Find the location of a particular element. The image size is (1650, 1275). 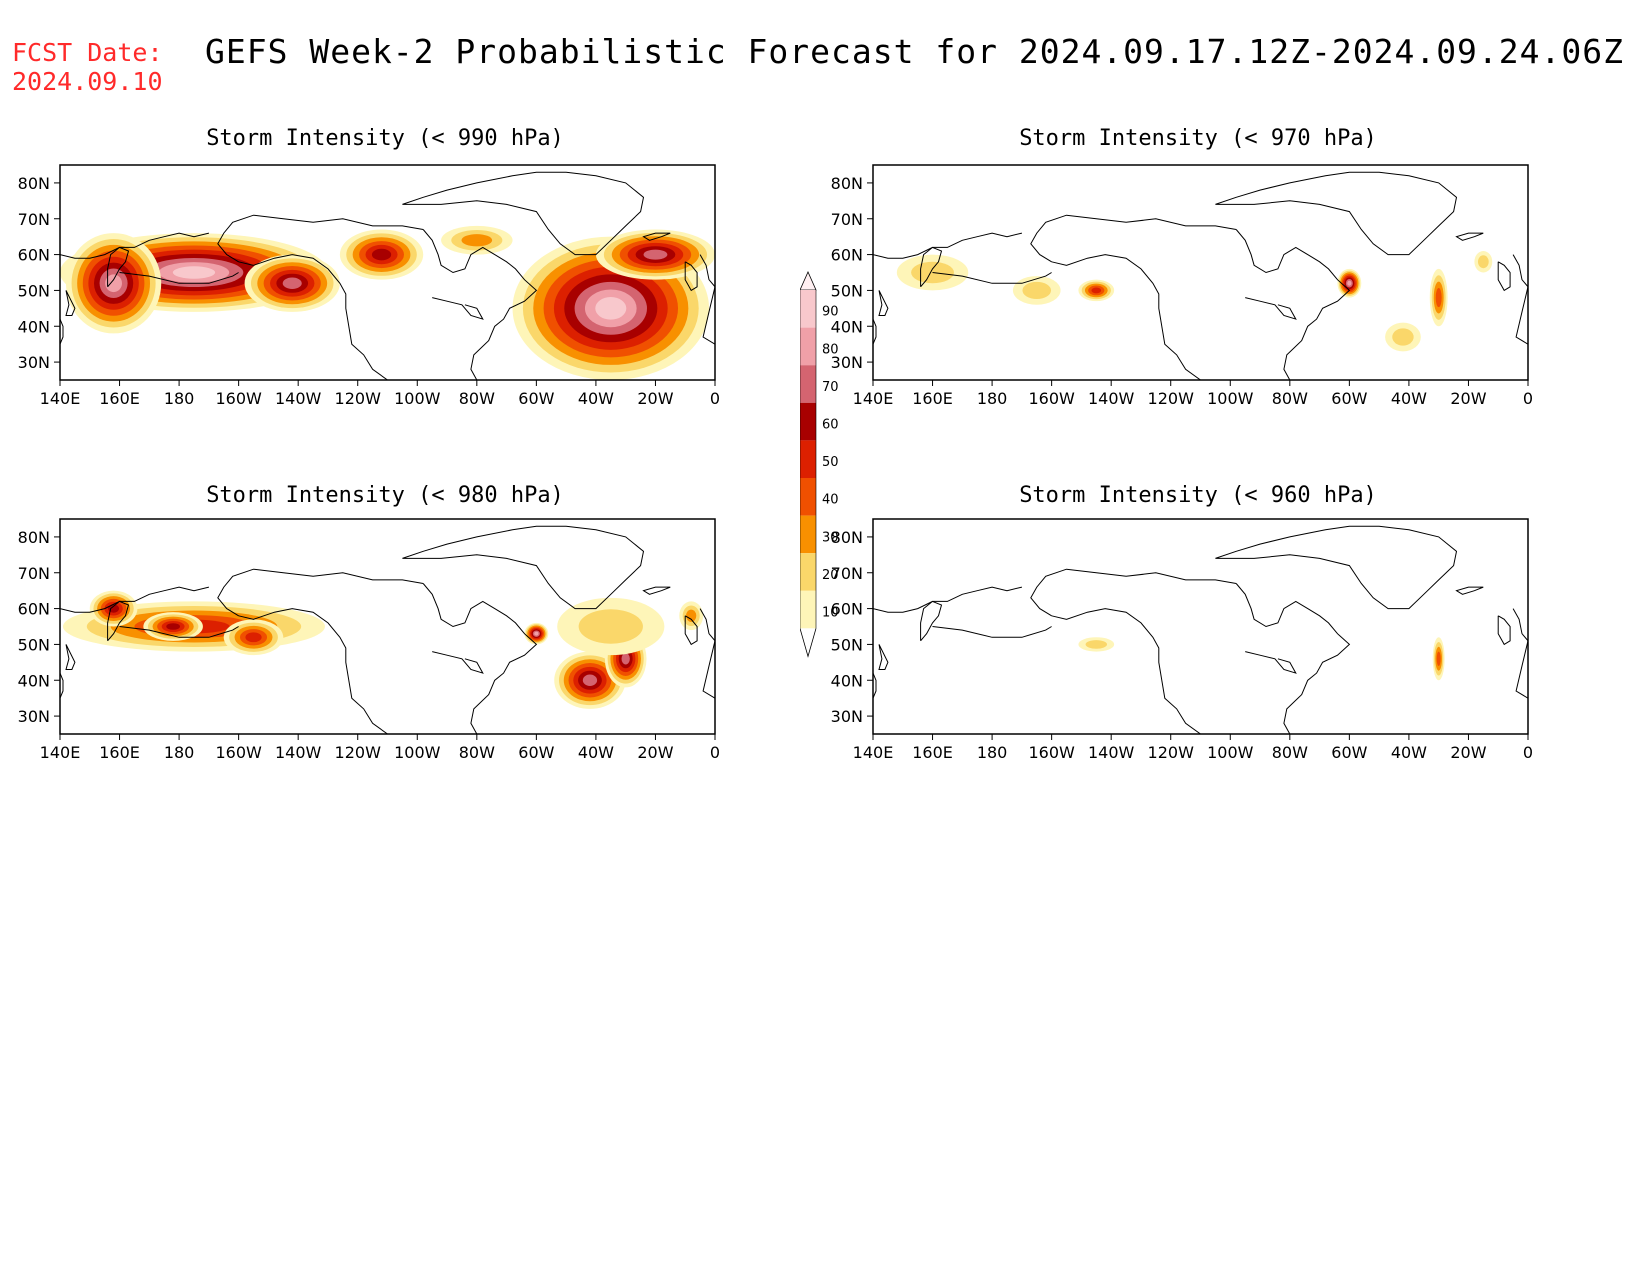

lon-label-980-11: 0 is located at coordinates (715, 752).